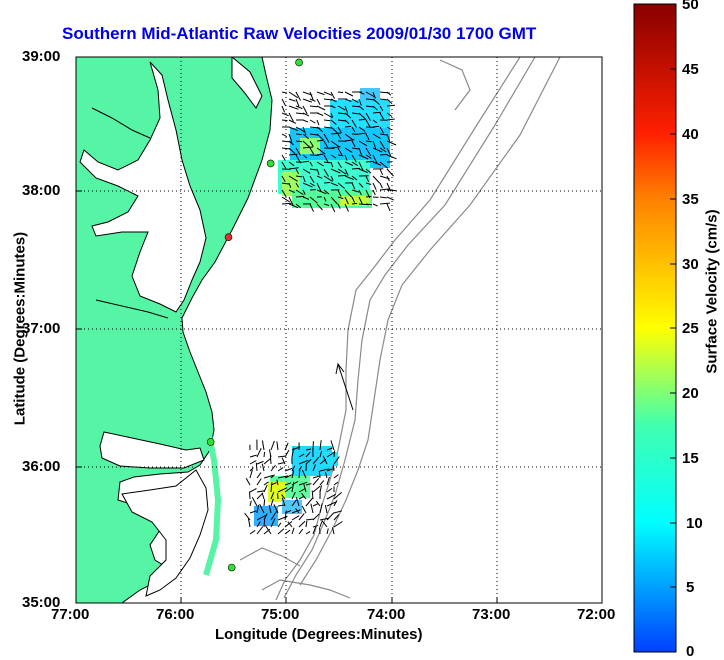 The width and height of the screenshot is (724, 660). Describe the element at coordinates (280, 614) in the screenshot. I see `x-tick-label: 75:00` at that location.